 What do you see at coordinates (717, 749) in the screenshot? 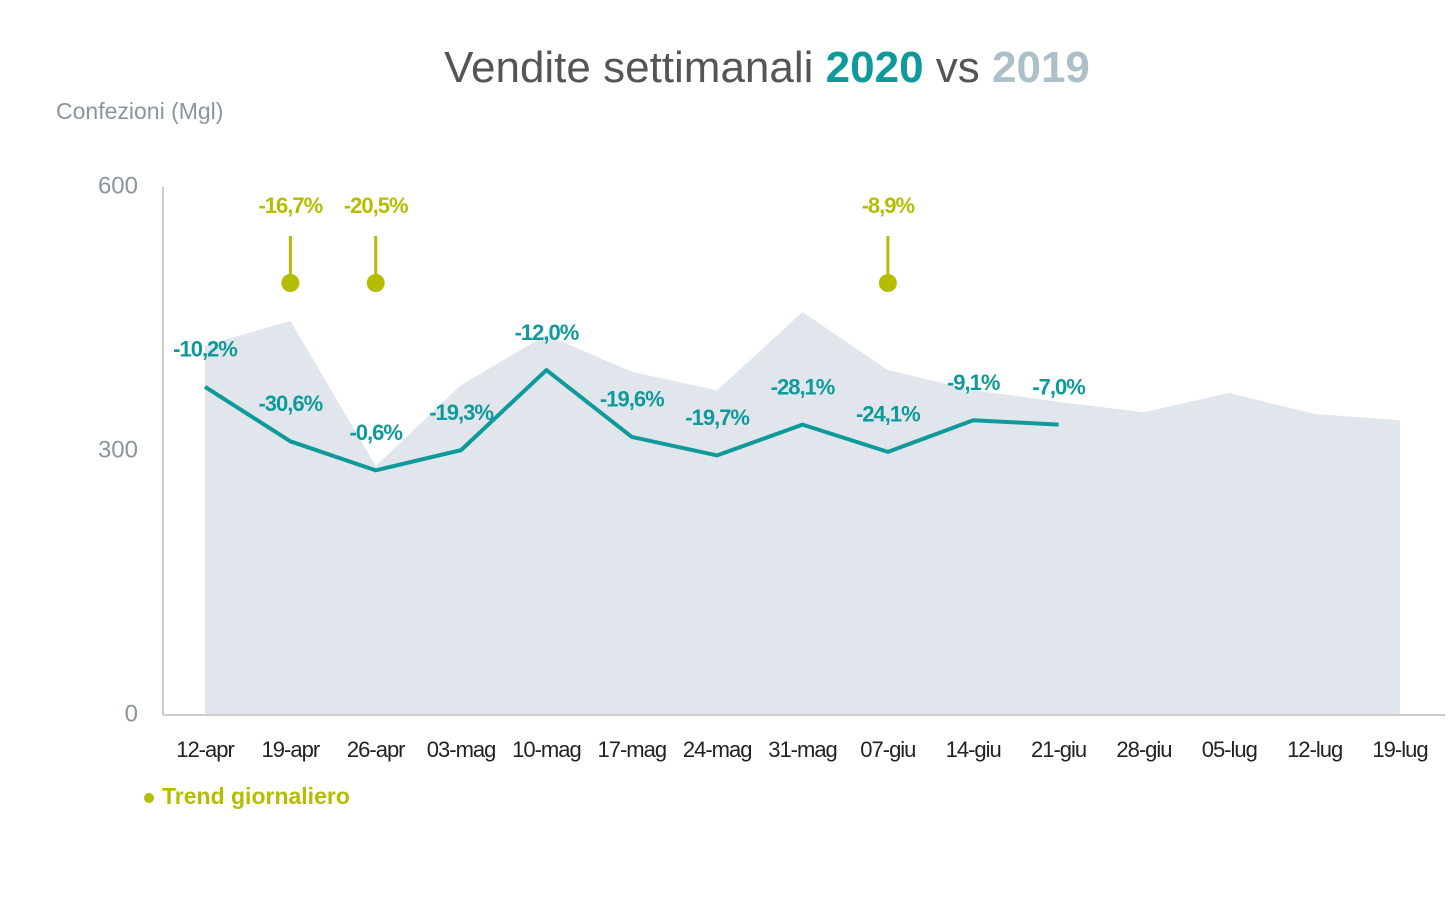
I see `x-tick-label: 24-mag` at bounding box center [717, 749].